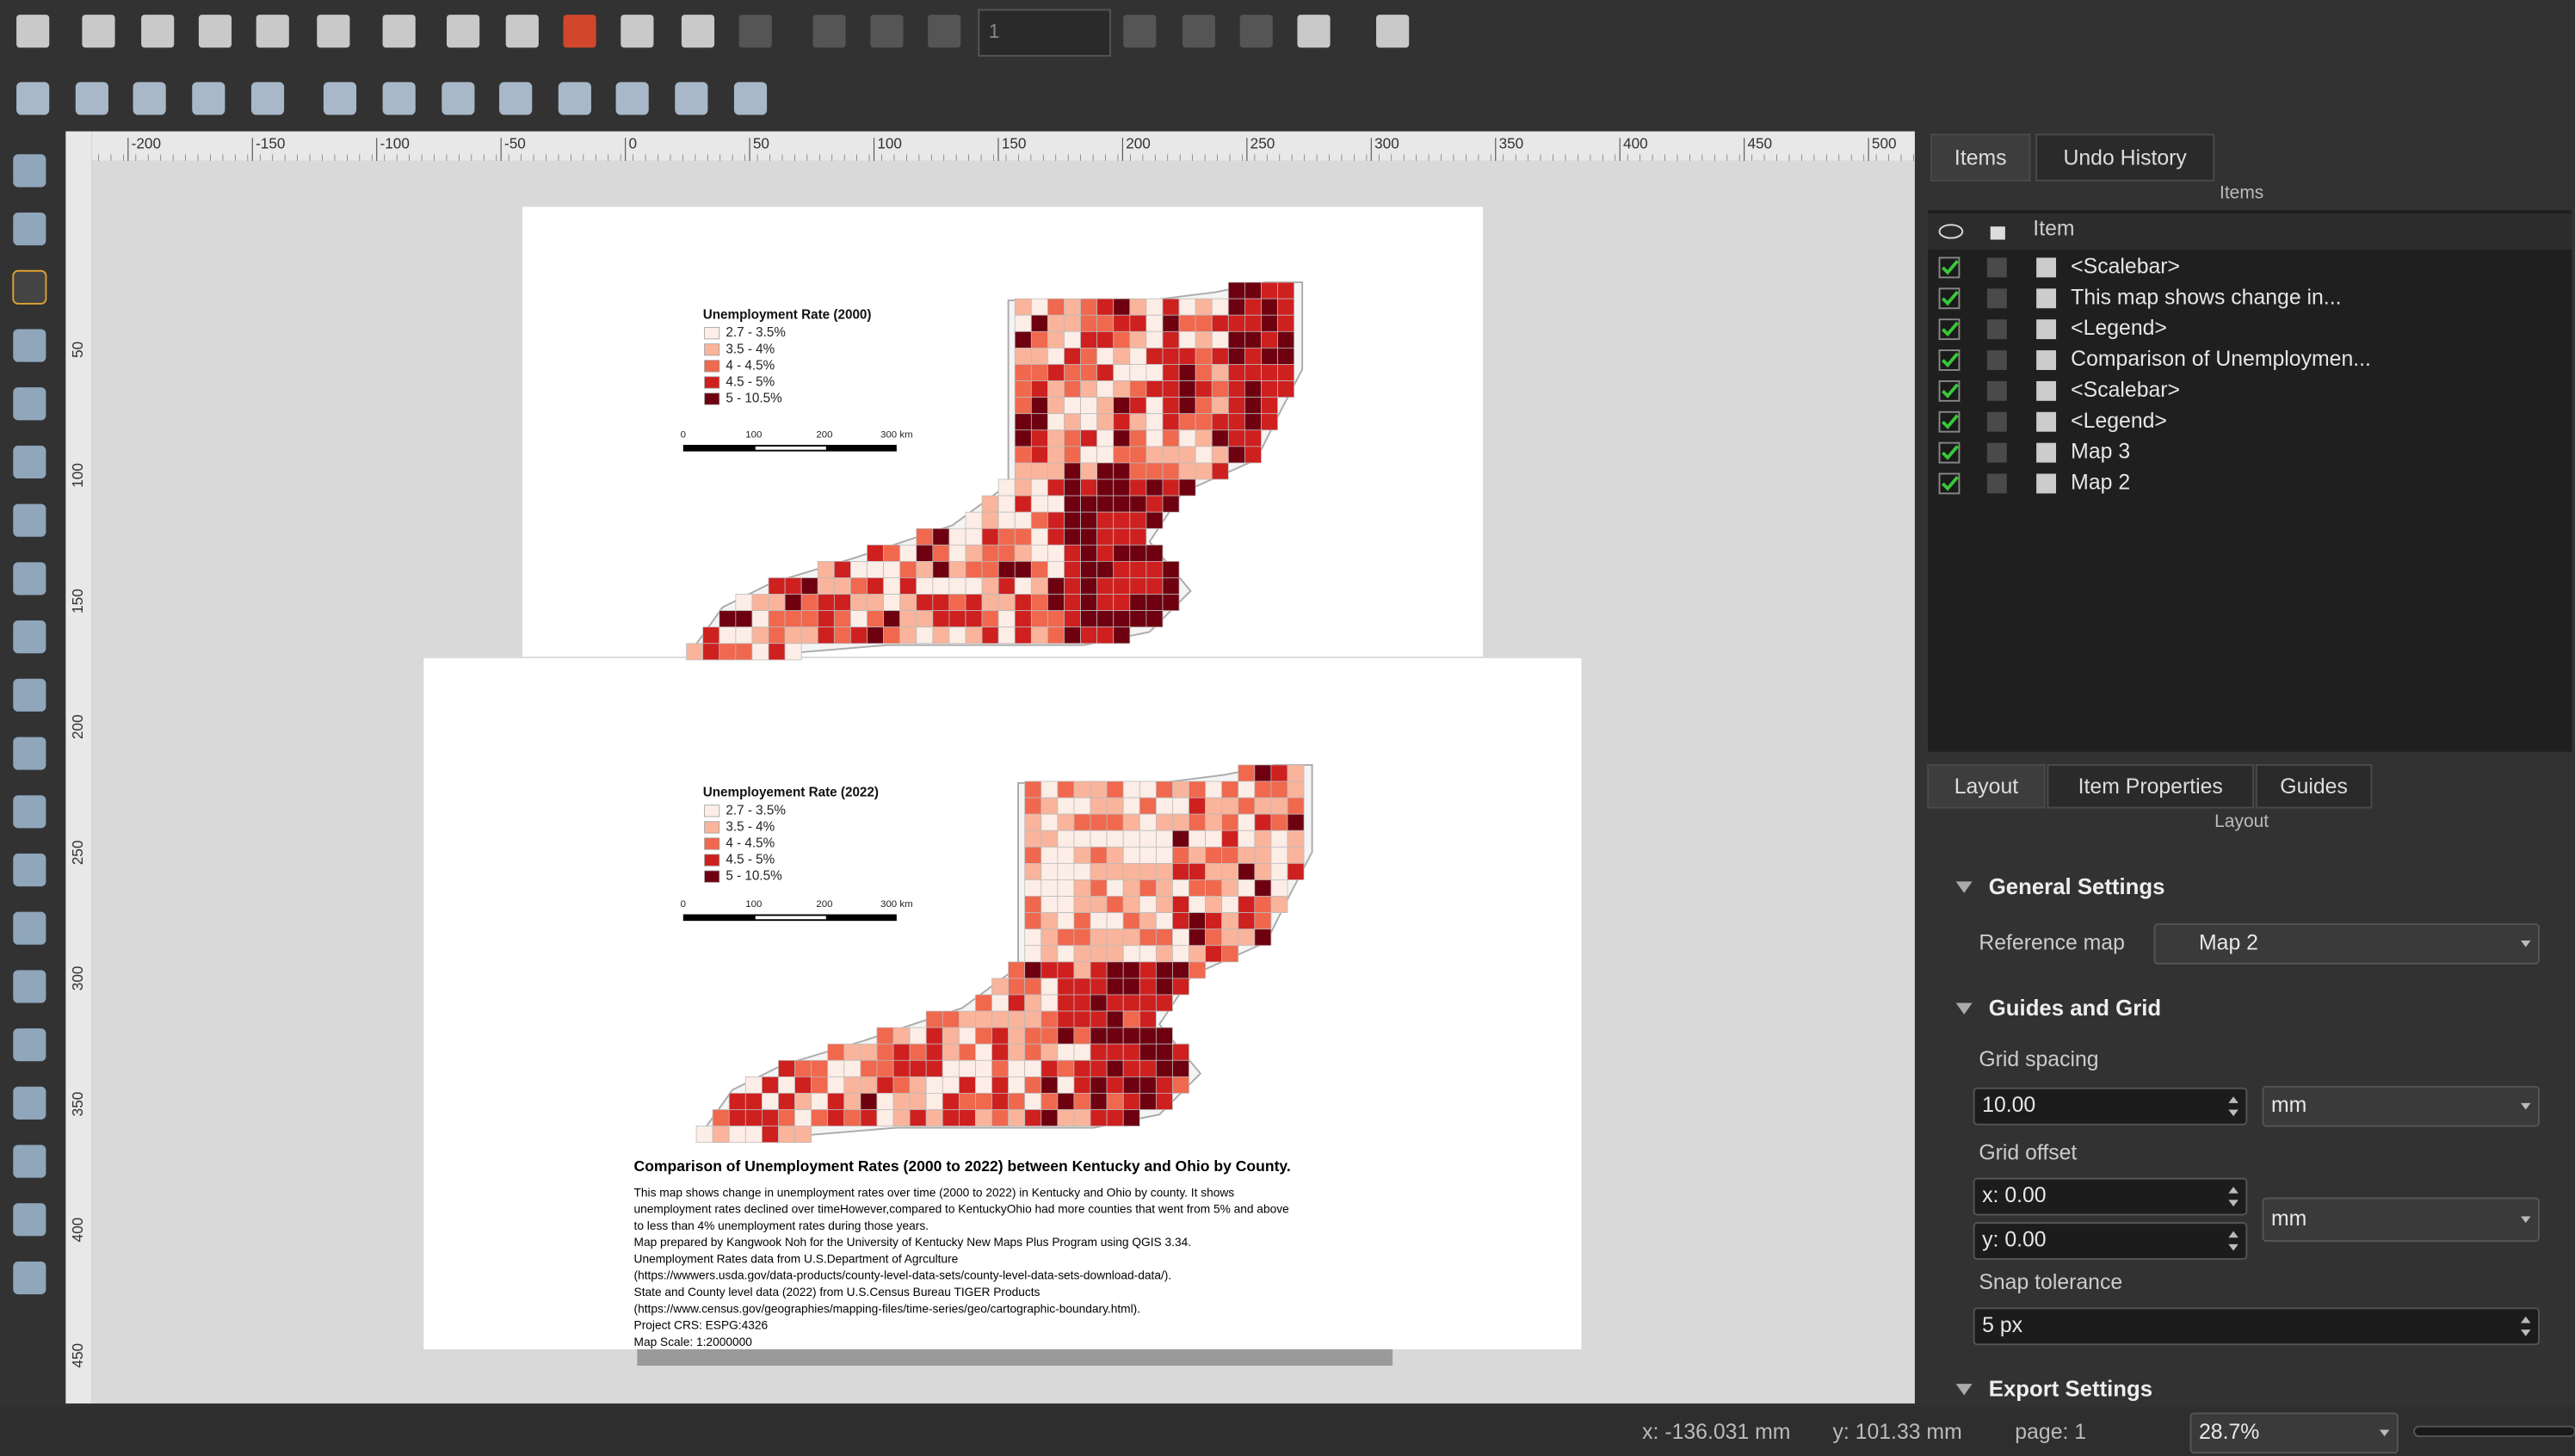  What do you see at coordinates (2110, 1197) in the screenshot?
I see `grid-offset-x-input` at bounding box center [2110, 1197].